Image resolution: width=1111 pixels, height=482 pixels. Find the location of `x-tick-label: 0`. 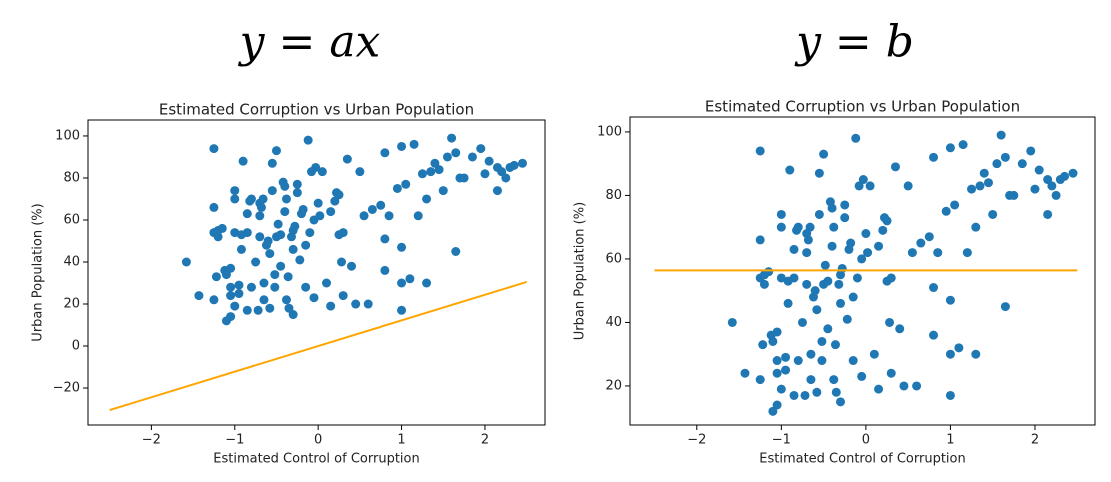

x-tick-label: 0 is located at coordinates (318, 440).